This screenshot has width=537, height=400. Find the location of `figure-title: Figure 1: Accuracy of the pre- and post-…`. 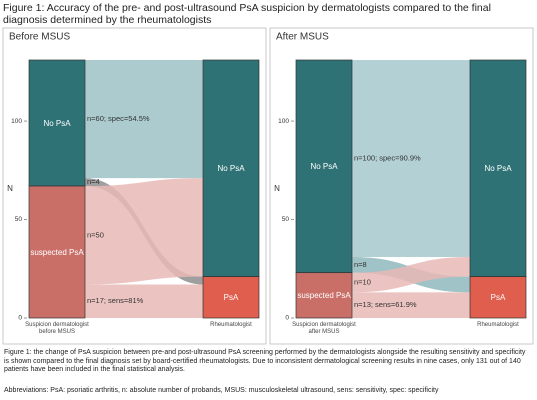

figure-title: Figure 1: Accuracy of the pre- and post-… is located at coordinates (247, 14).